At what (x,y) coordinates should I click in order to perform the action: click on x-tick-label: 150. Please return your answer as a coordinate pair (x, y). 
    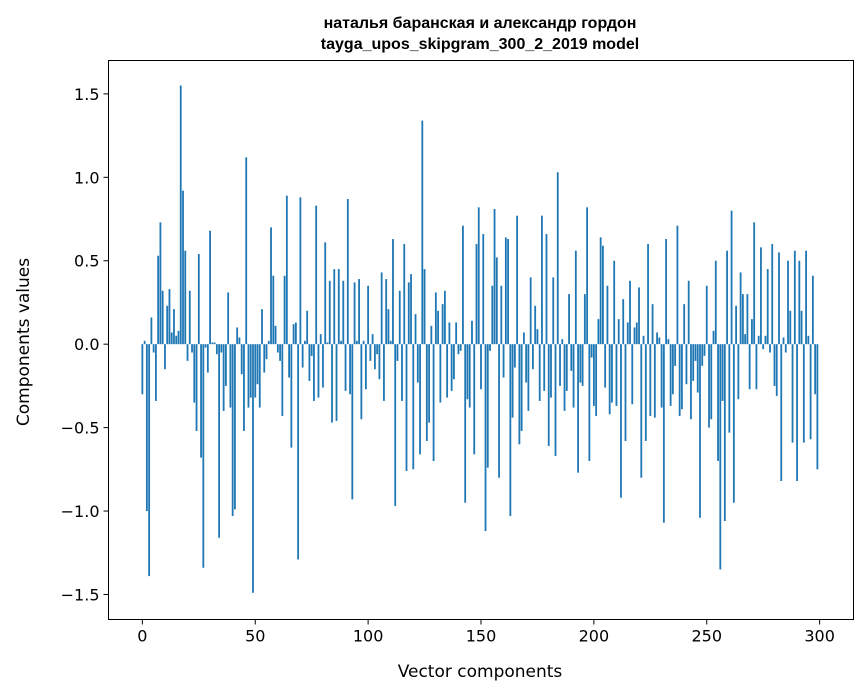
    Looking at the image, I should click on (481, 636).